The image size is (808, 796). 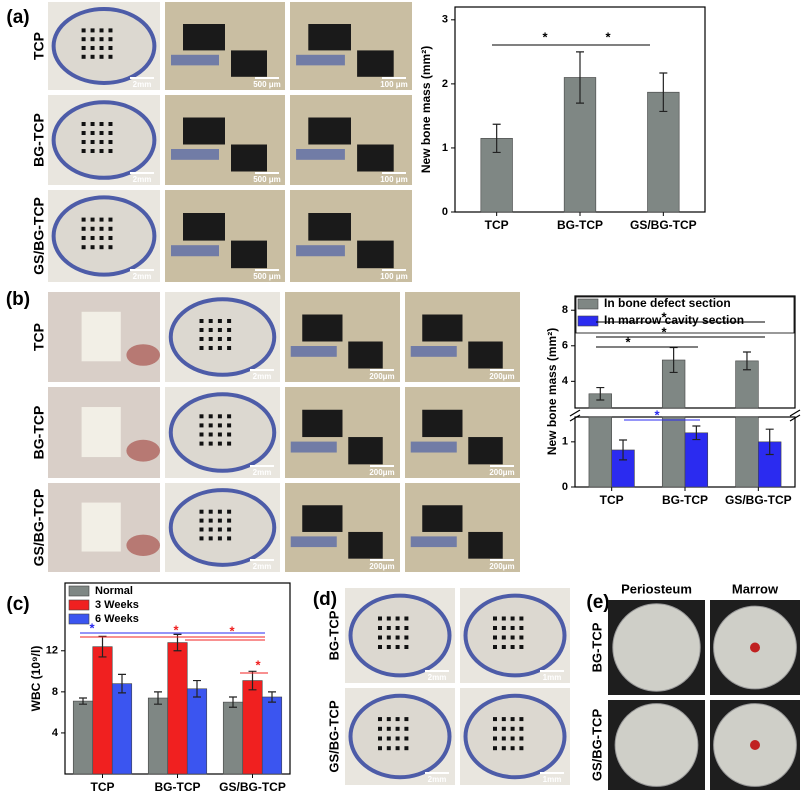 I want to click on panel-label: (c), so click(x=17, y=604).